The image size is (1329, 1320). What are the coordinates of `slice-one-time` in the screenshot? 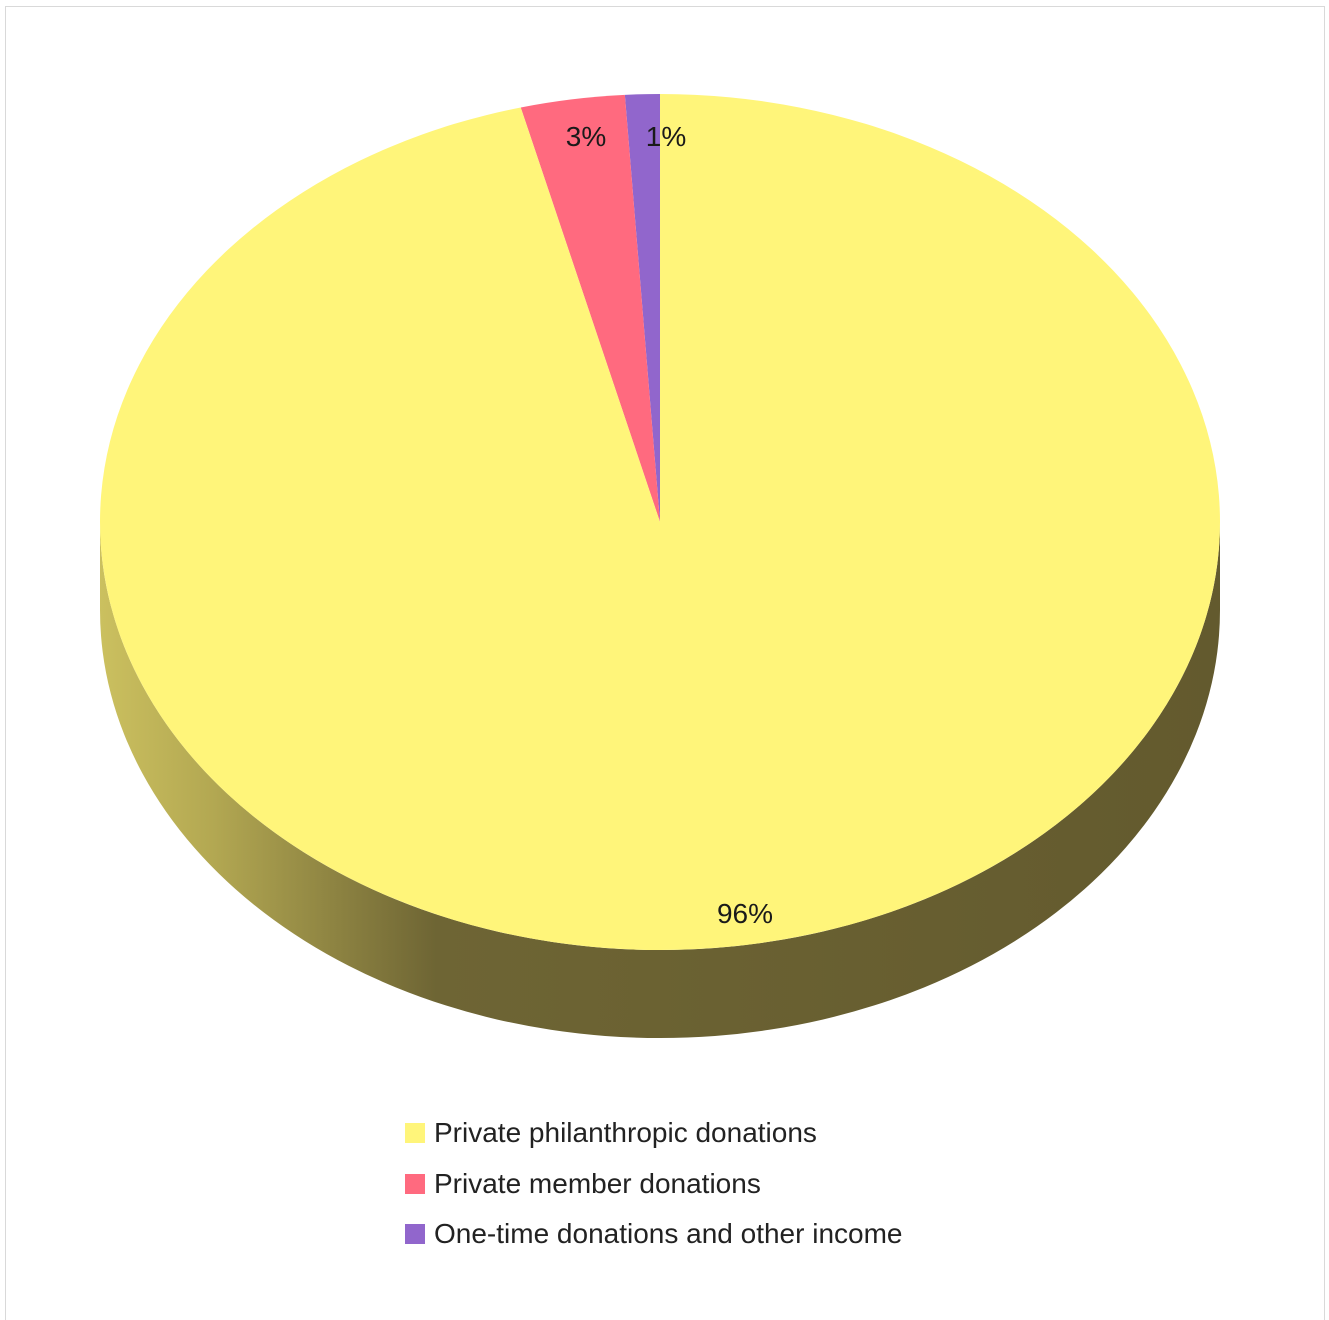 It's located at (642, 308).